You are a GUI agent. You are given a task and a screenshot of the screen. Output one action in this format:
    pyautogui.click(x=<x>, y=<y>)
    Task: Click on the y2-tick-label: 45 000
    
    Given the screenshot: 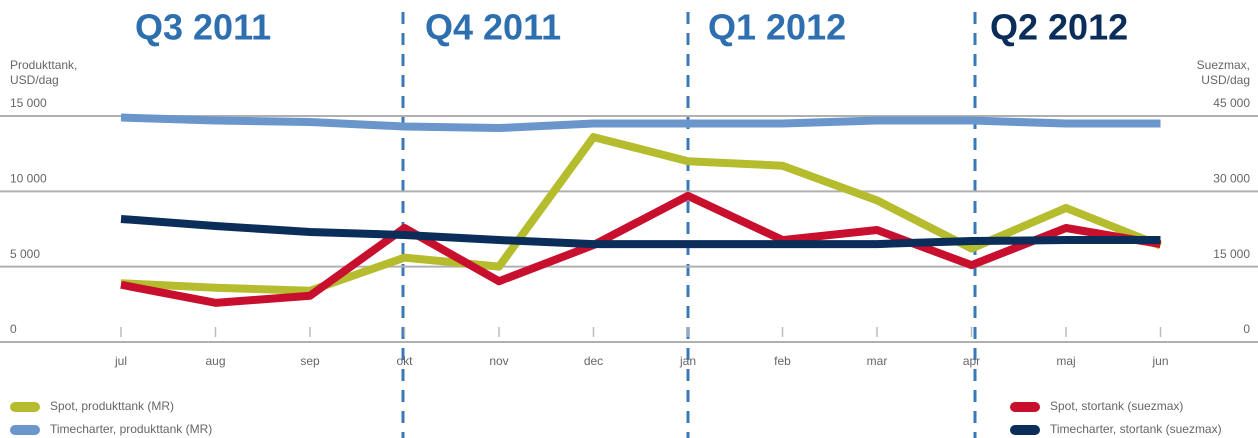 What is the action you would take?
    pyautogui.click(x=1231, y=103)
    